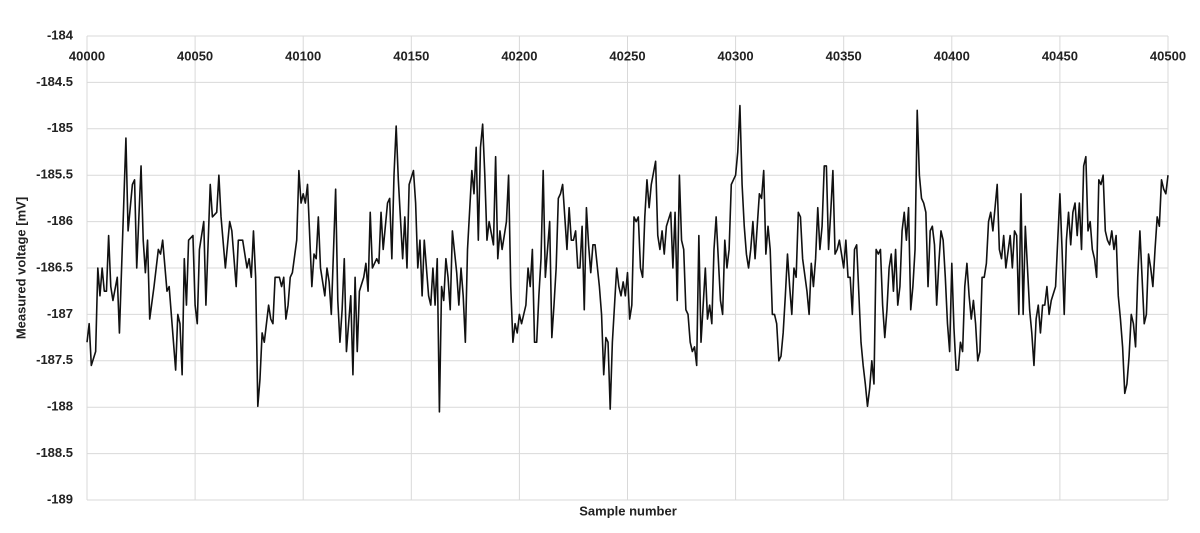 This screenshot has width=1200, height=533. What do you see at coordinates (54, 81) in the screenshot?
I see `y-tick-label: -184.5` at bounding box center [54, 81].